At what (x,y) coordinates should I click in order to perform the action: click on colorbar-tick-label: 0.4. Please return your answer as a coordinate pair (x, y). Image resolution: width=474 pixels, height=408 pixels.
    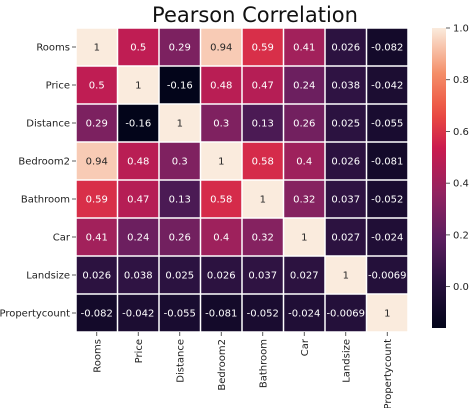
    Looking at the image, I should click on (461, 184).